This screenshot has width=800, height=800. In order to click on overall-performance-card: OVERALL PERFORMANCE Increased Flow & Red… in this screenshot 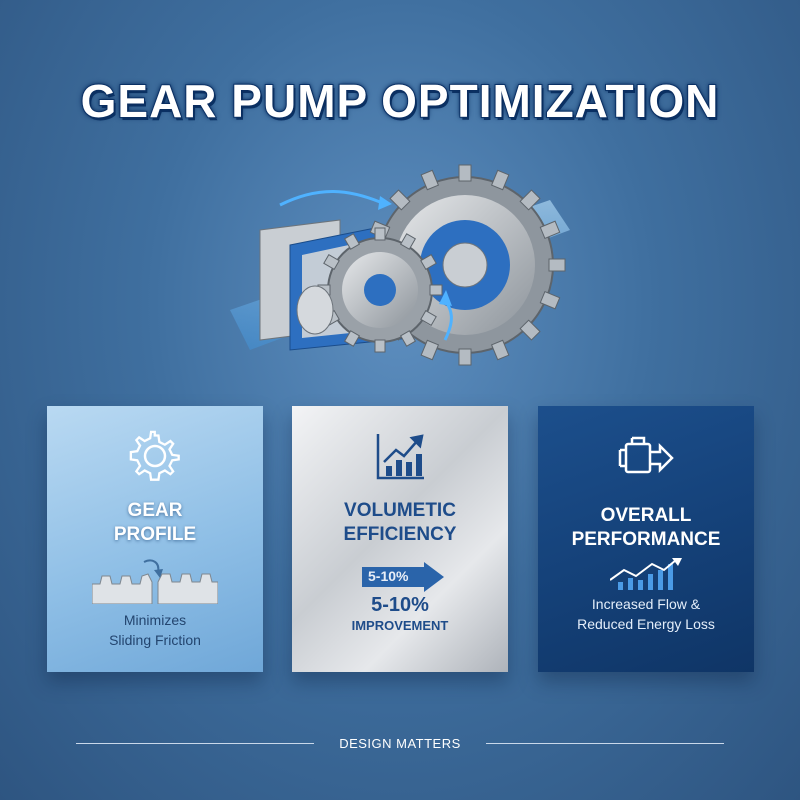, I will do `click(646, 539)`.